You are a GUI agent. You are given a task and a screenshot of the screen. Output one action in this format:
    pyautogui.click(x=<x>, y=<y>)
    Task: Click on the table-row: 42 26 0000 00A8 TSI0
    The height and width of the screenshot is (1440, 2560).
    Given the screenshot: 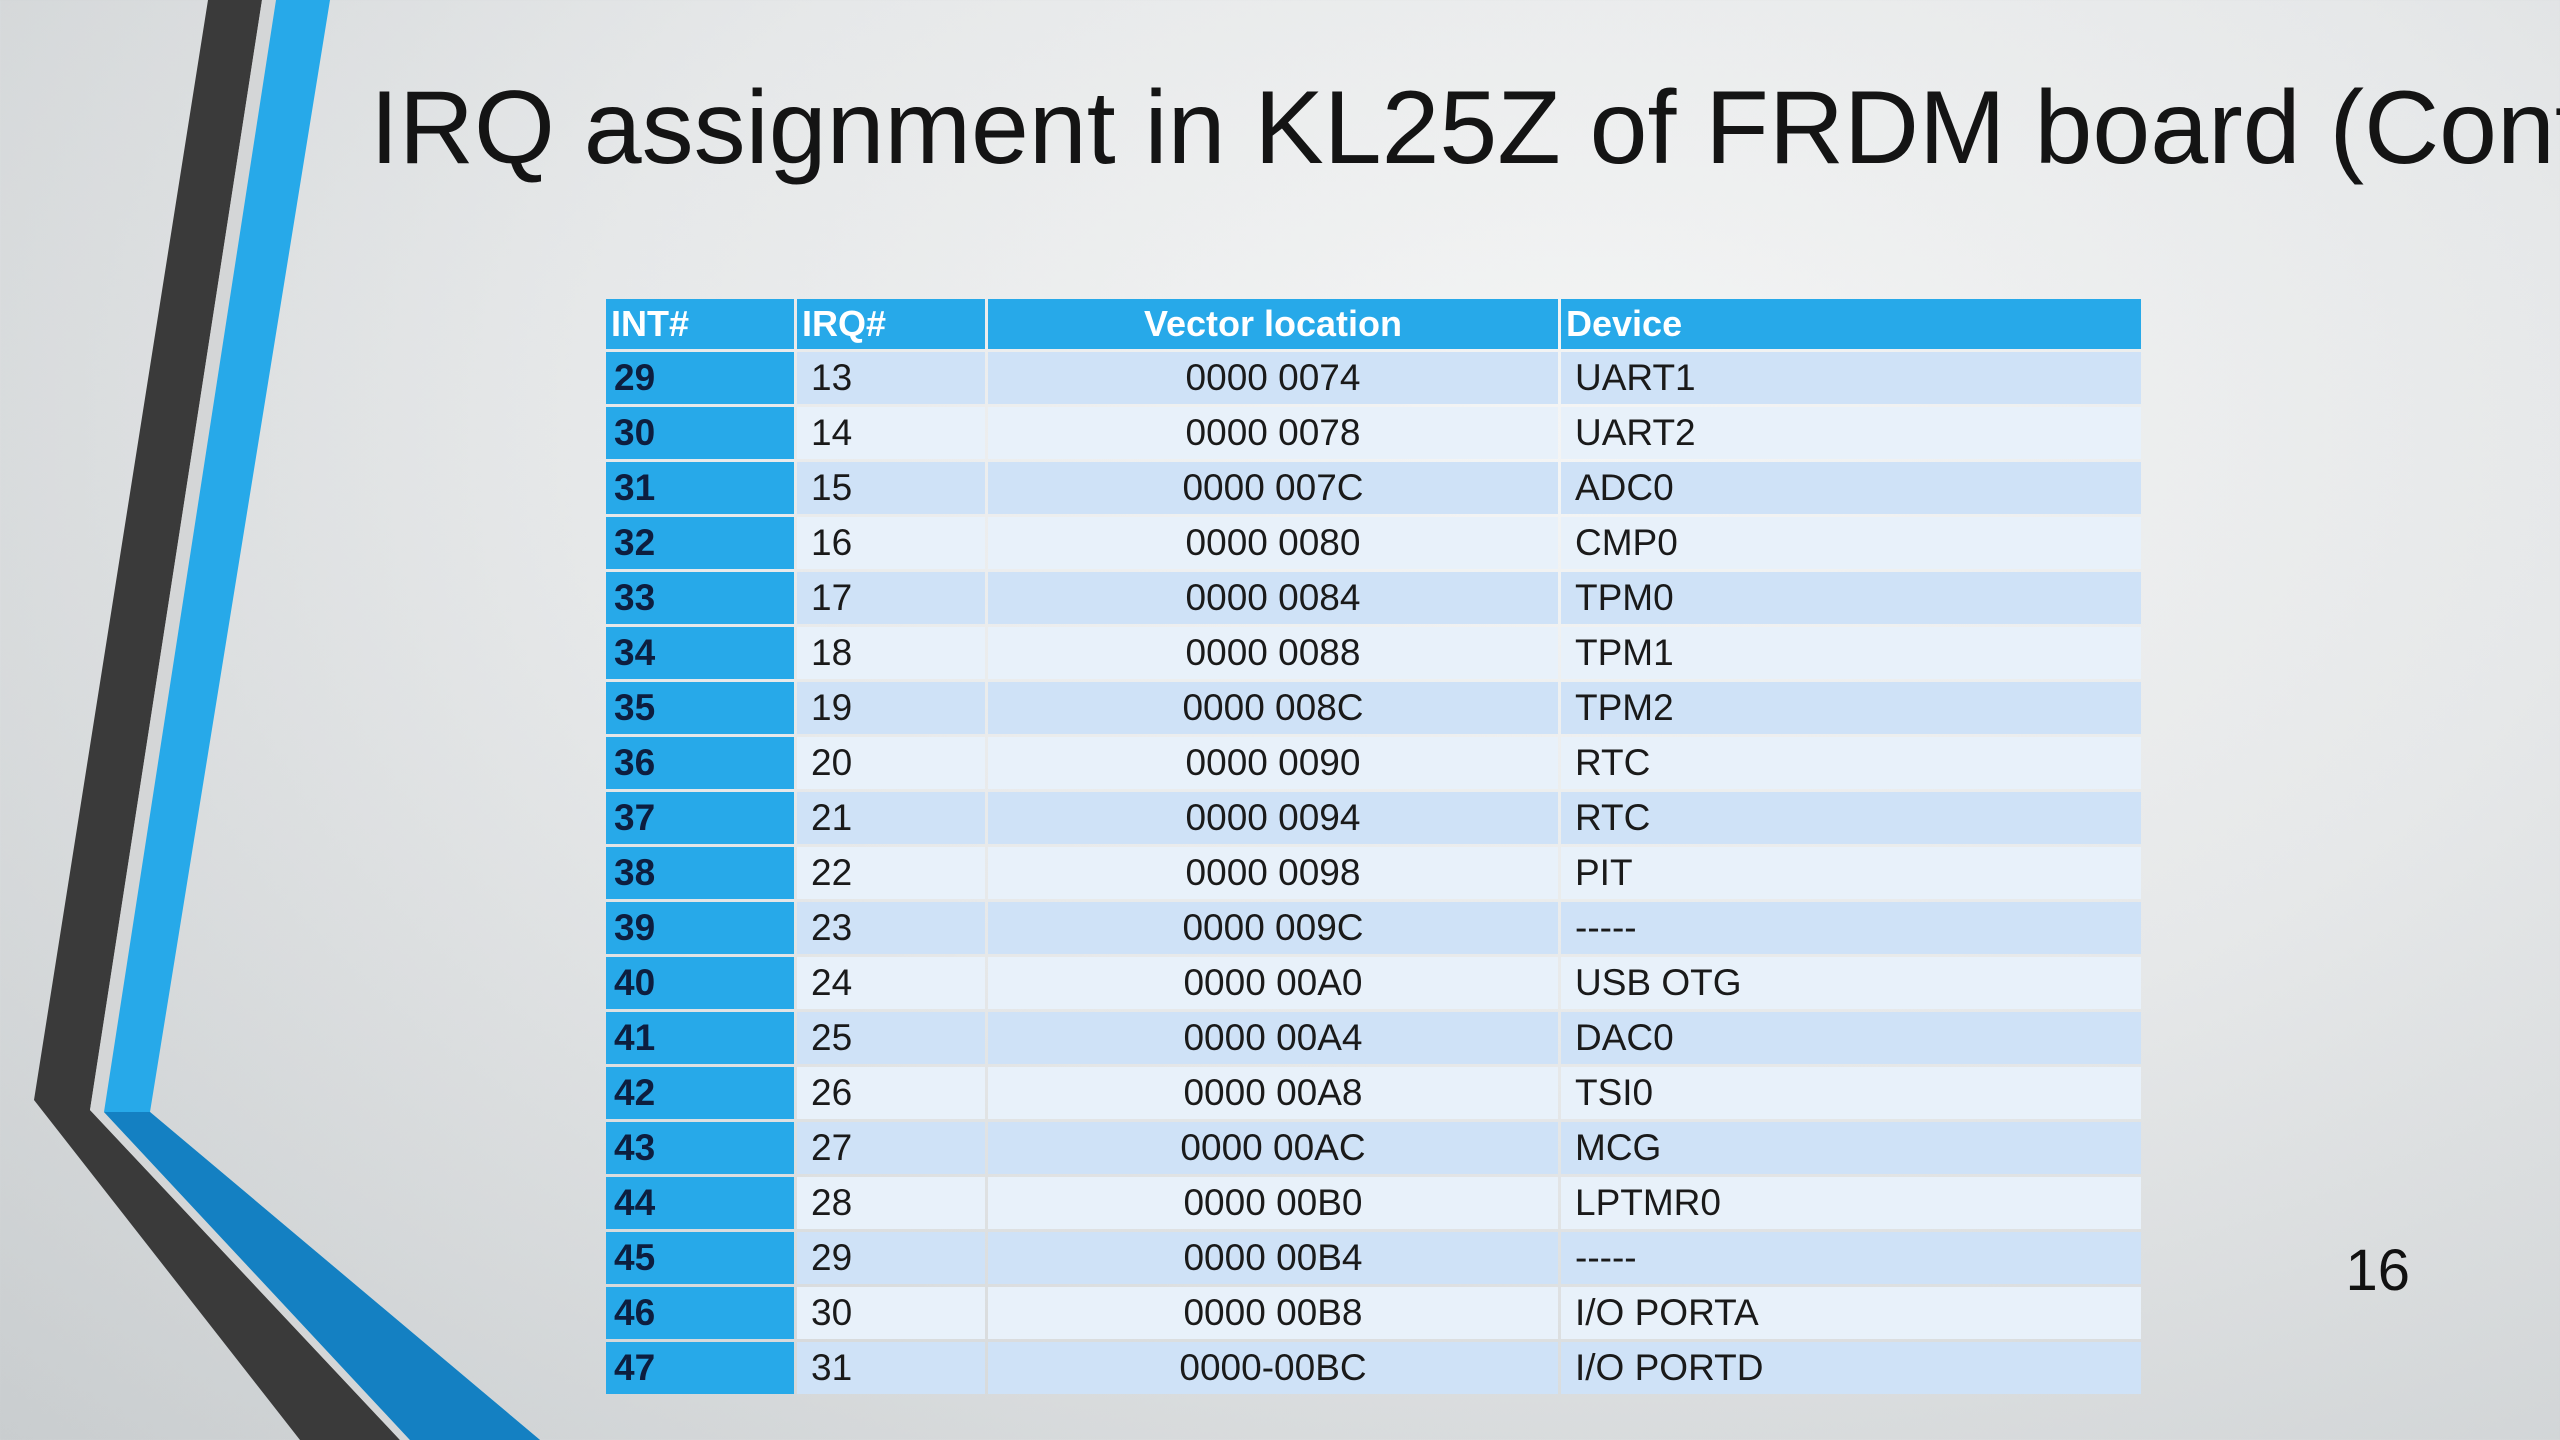 What is the action you would take?
    pyautogui.click(x=1373, y=1093)
    